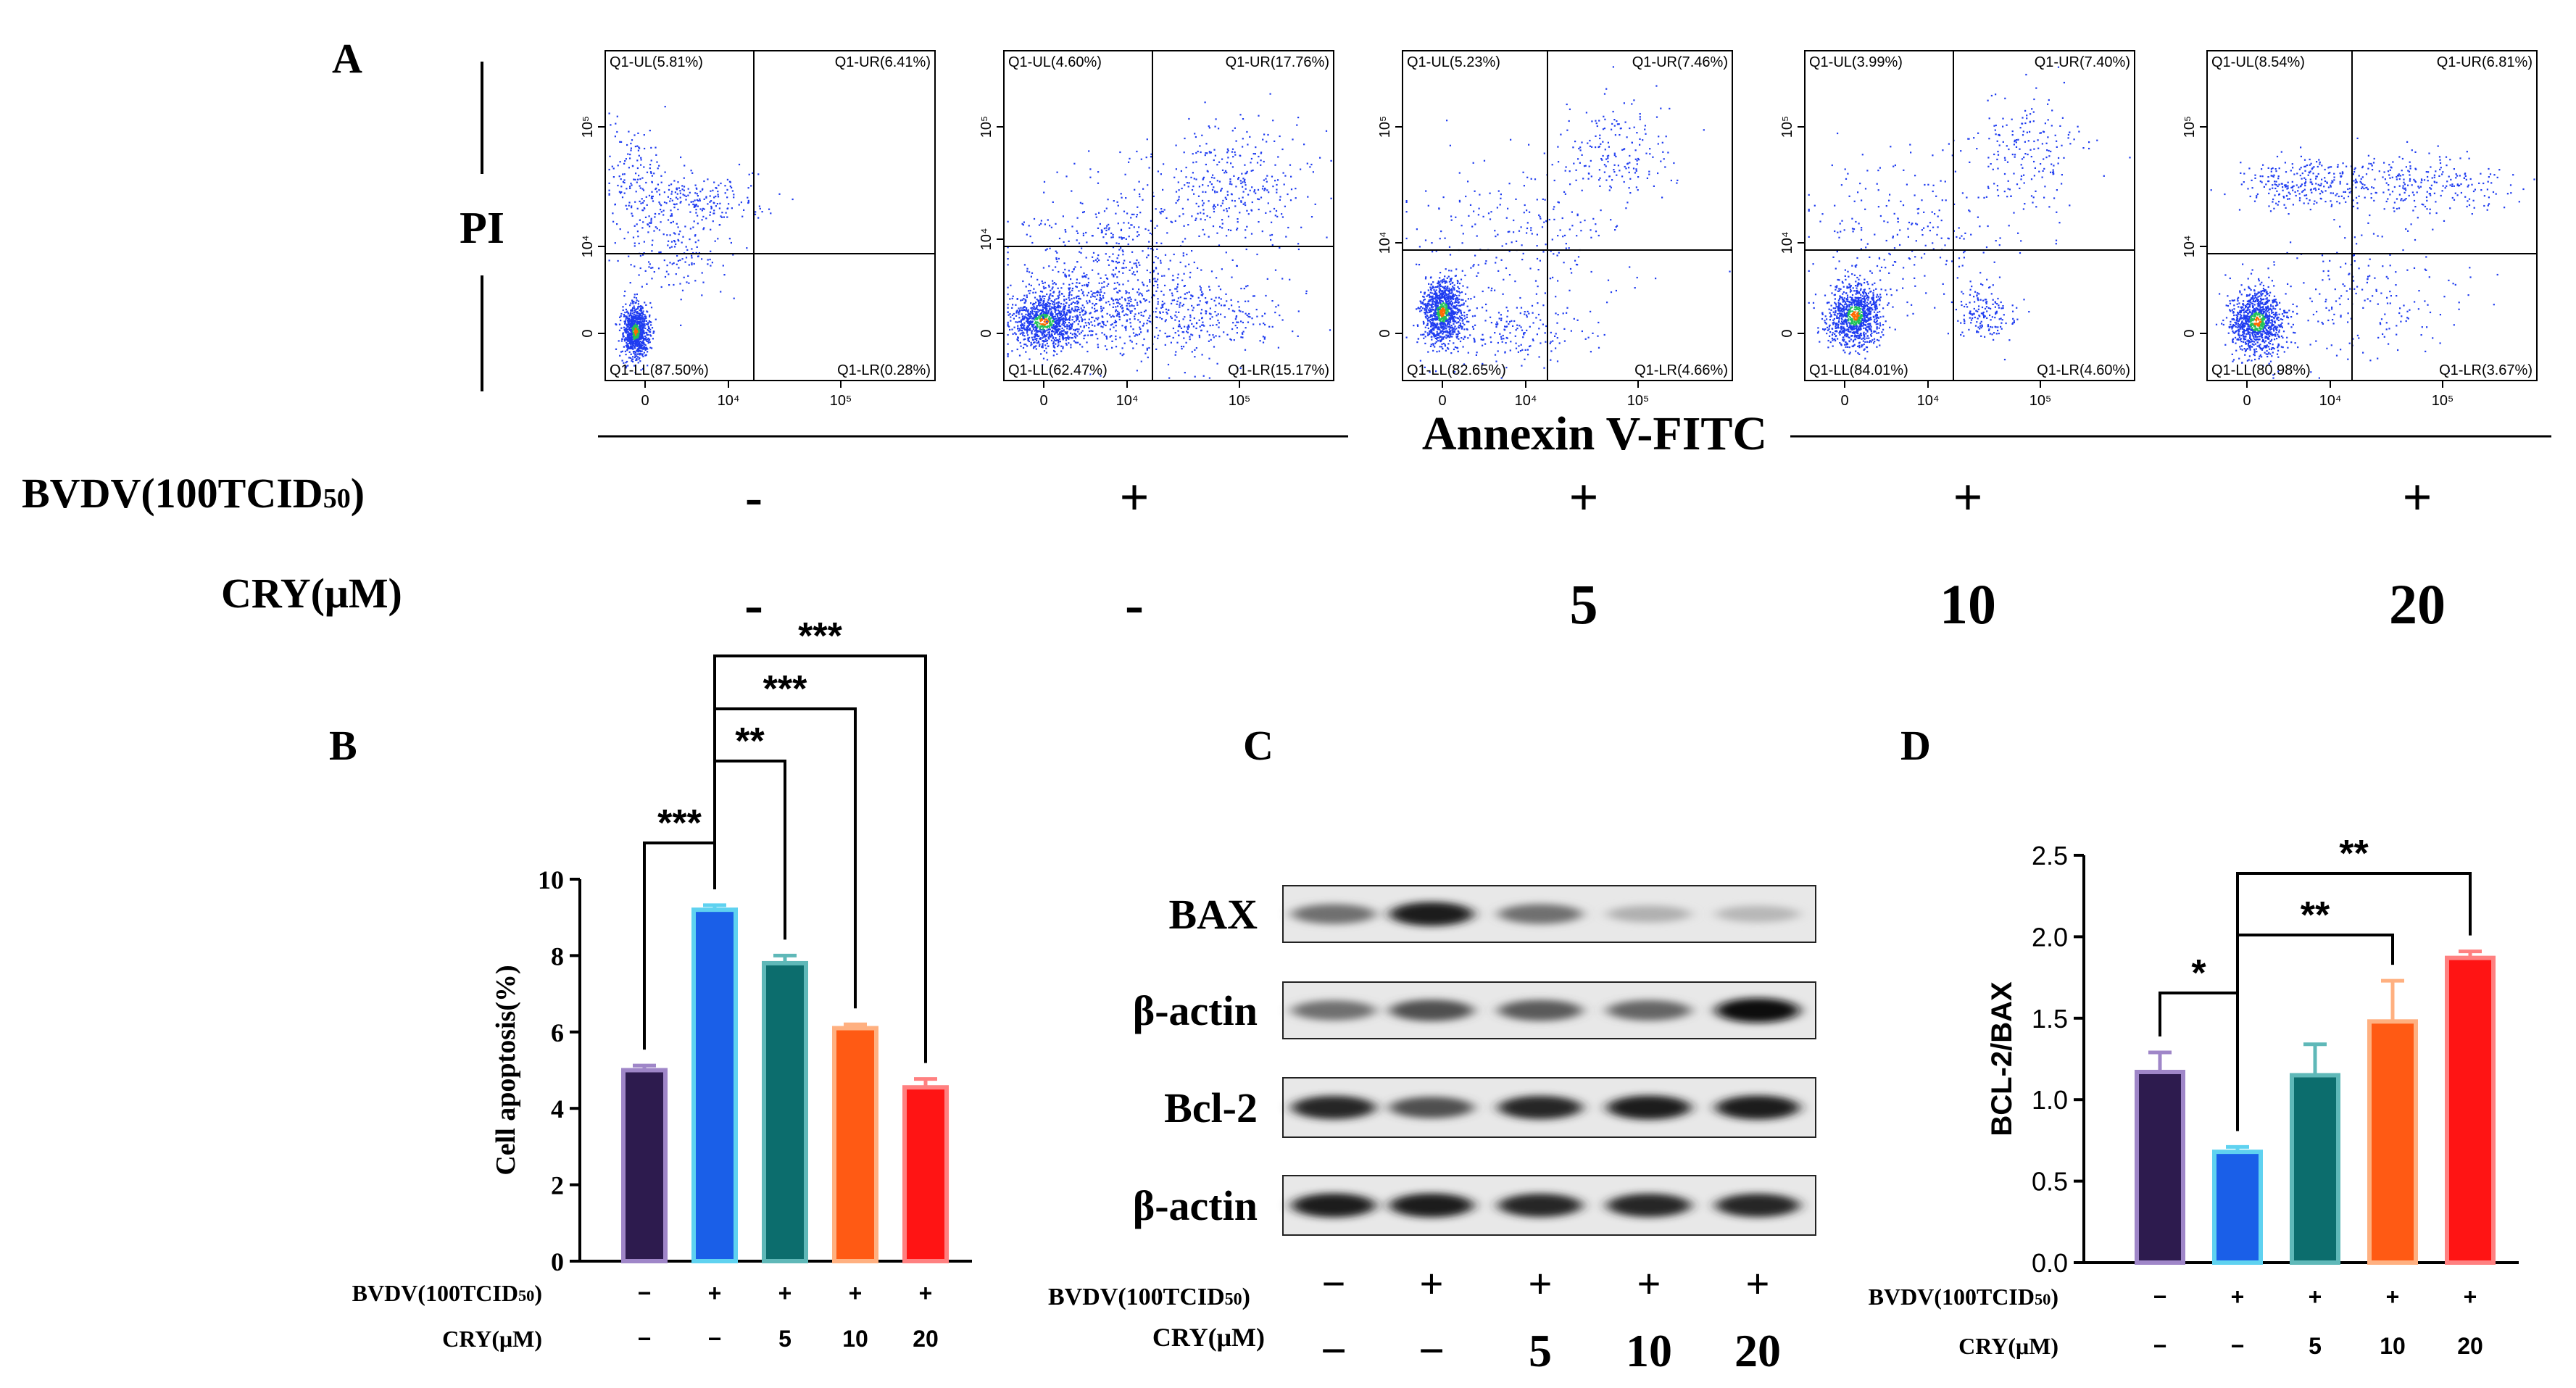 Image resolution: width=2576 pixels, height=1388 pixels. Describe the element at coordinates (1278, 370) in the screenshot. I see `quadrant-lr-label: Q1-LR(15.17%)` at that location.